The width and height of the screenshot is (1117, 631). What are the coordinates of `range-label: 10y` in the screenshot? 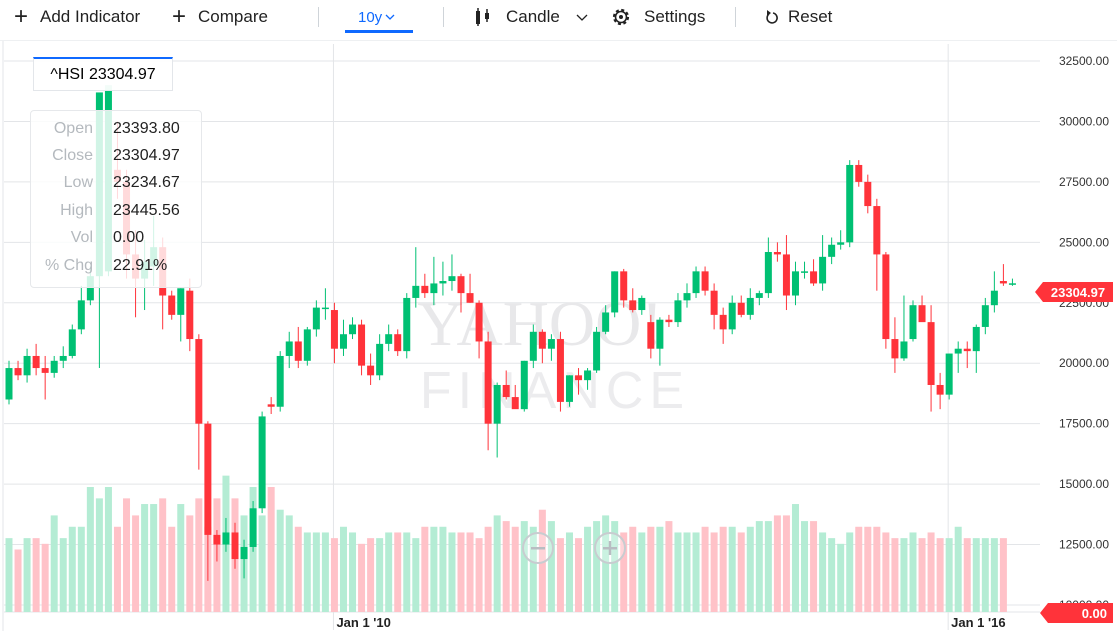 It's located at (370, 17).